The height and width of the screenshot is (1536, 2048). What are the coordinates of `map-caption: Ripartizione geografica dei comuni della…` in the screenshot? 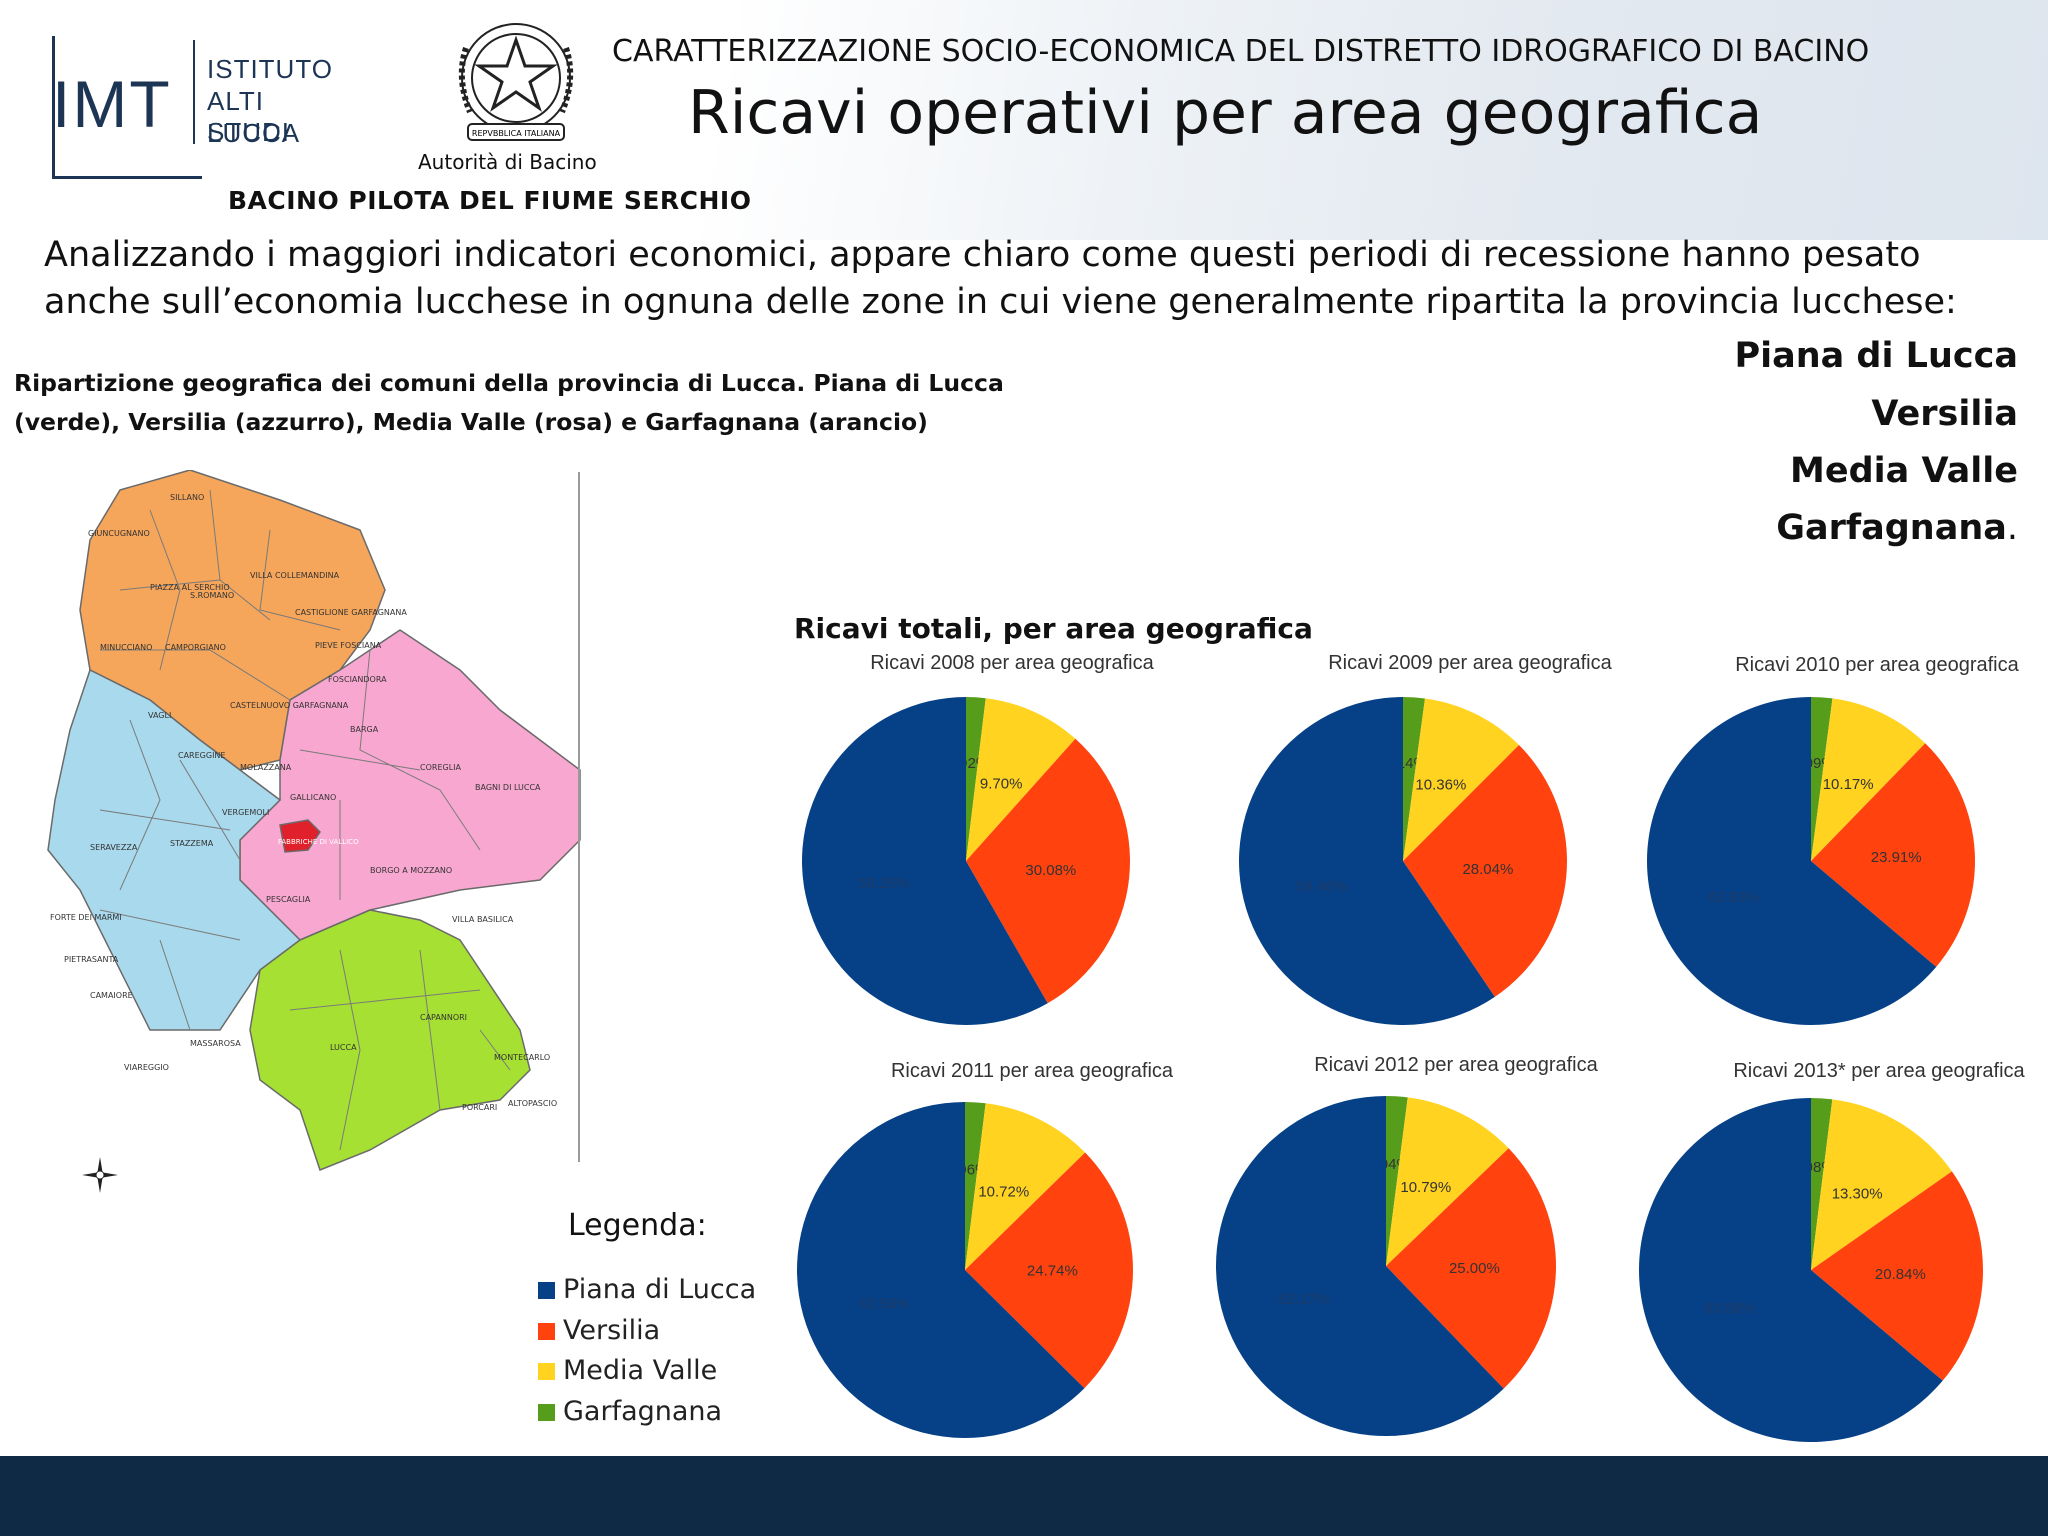 It's located at (509, 403).